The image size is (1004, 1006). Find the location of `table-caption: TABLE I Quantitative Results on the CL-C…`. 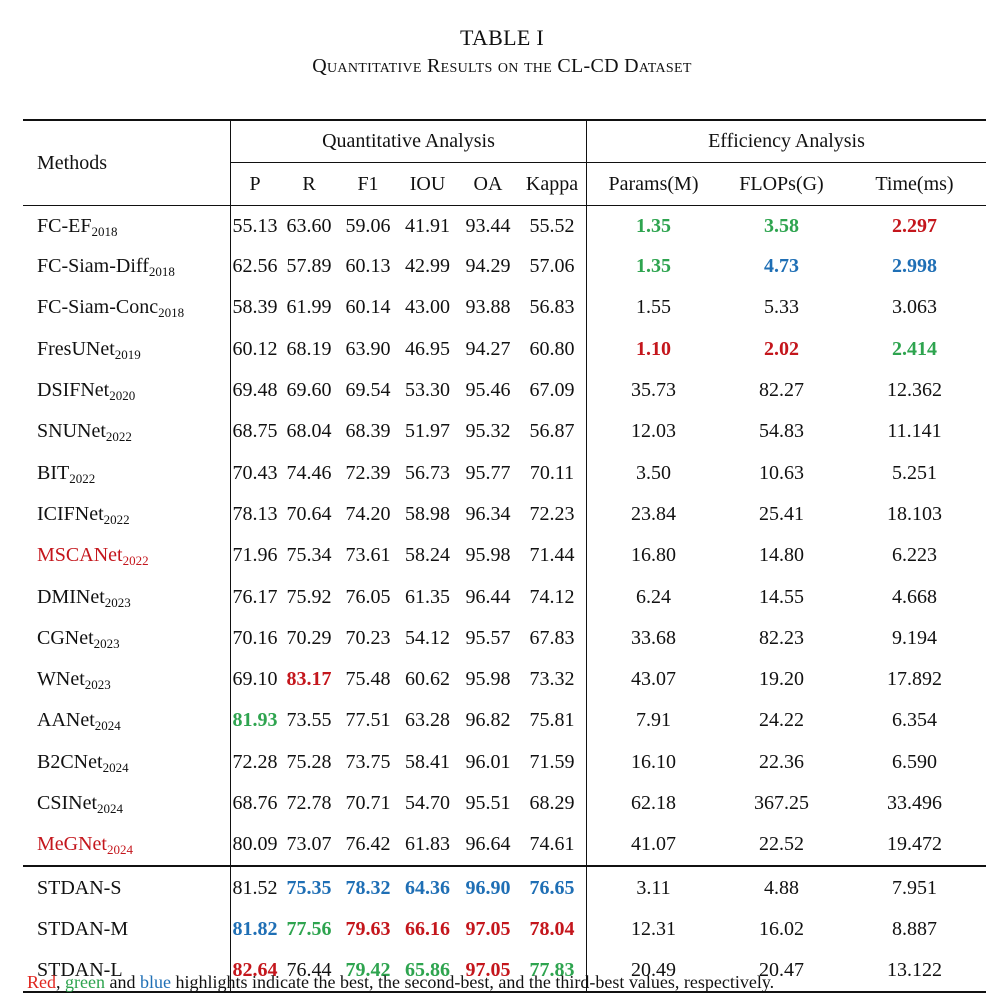

table-caption: TABLE I Quantitative Results on the CL-C… is located at coordinates (502, 52).